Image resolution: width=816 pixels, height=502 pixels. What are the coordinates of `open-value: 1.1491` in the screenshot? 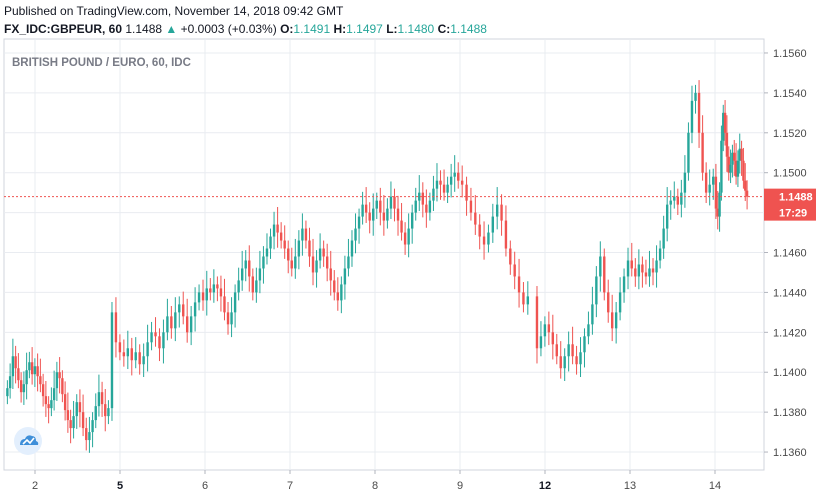 It's located at (312, 29).